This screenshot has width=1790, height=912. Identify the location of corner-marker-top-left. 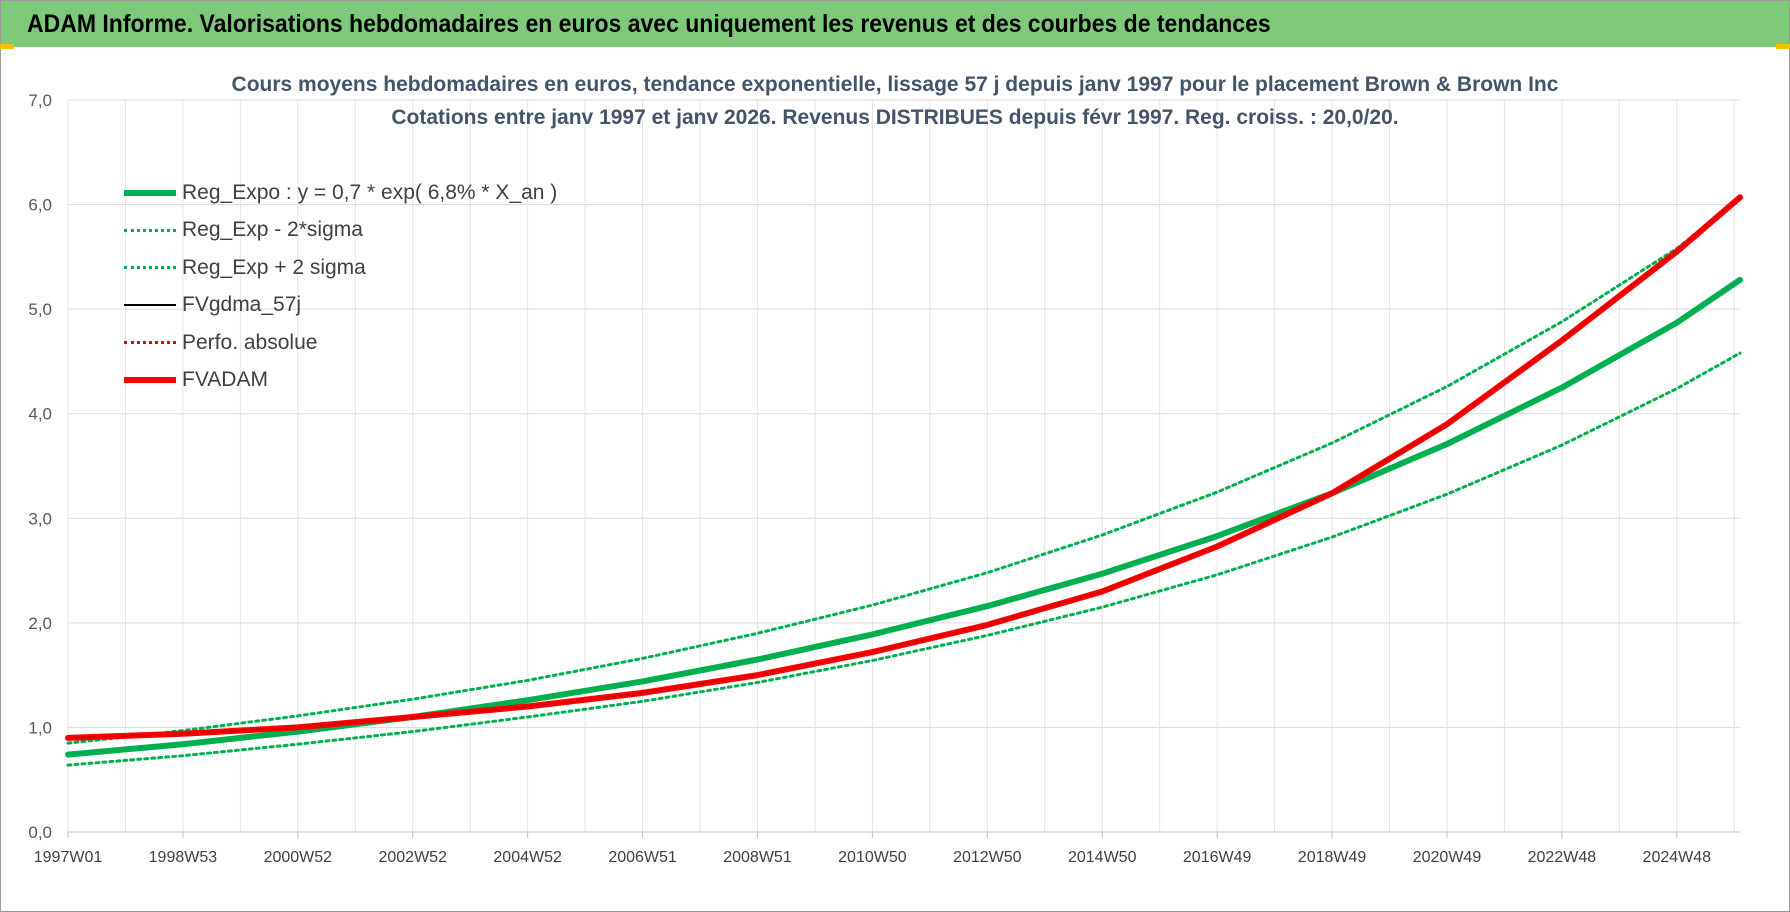
(7, 46).